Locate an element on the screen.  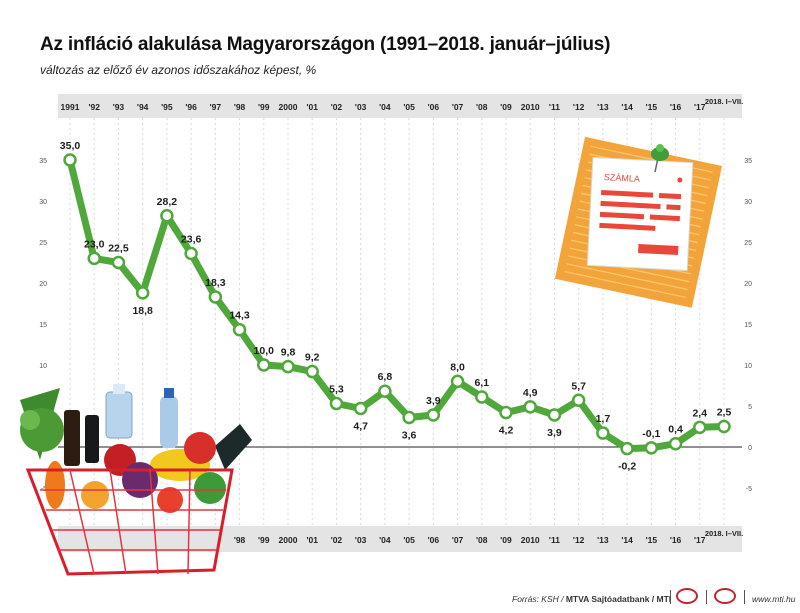
data-label: -0,2 is located at coordinates (627, 467).